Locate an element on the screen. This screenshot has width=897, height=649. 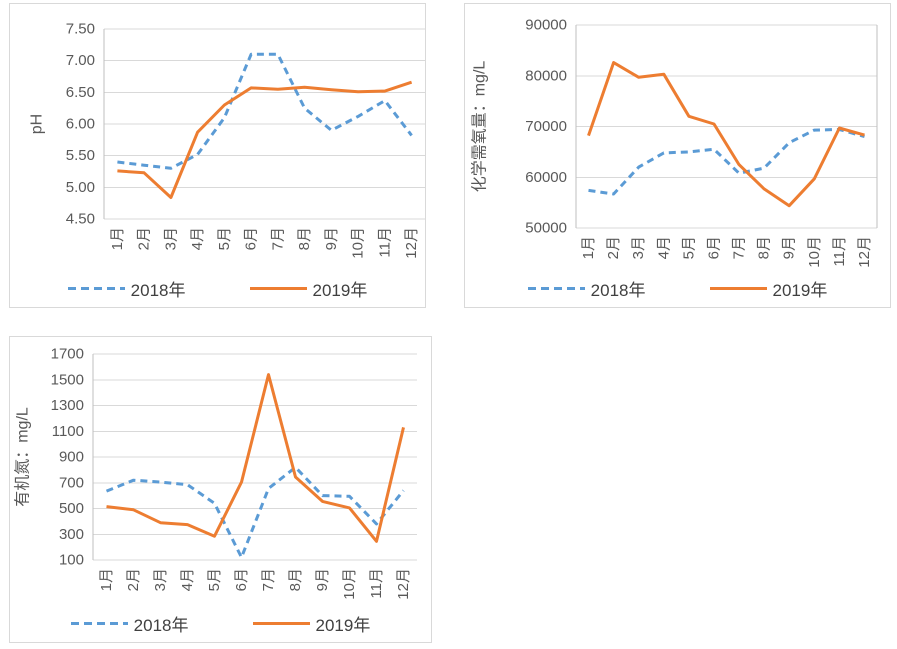
y-tick-label: 100 is located at coordinates (71, 560).